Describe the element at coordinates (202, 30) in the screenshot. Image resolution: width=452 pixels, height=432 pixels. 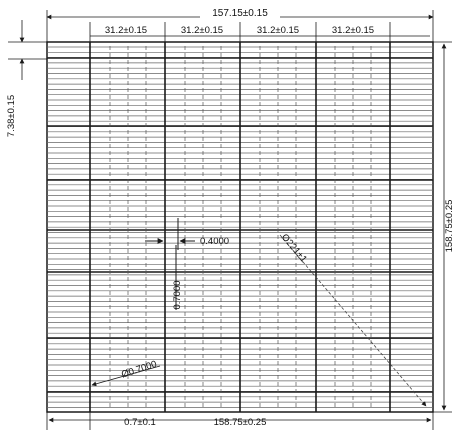
I see `cell-width-2-label: 31.2±0.15` at that location.